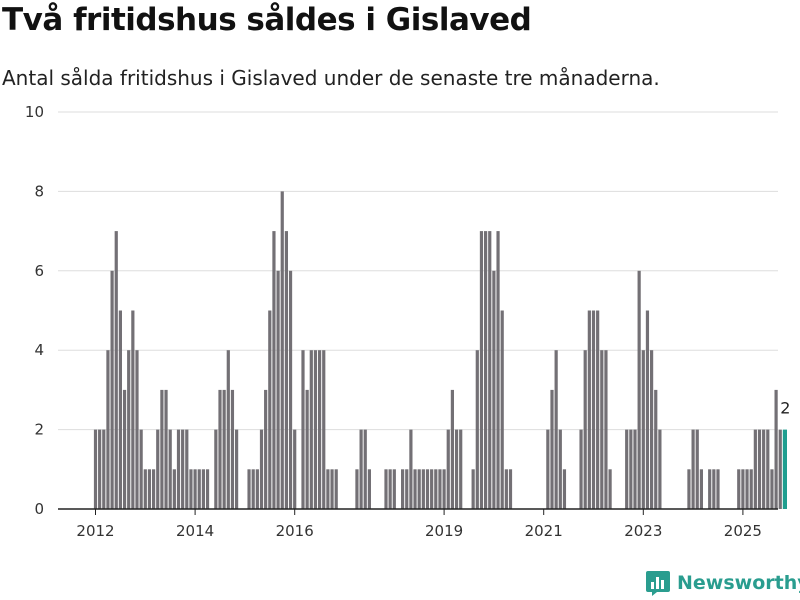  I want to click on bar-chart-logo-icon, so click(658, 583).